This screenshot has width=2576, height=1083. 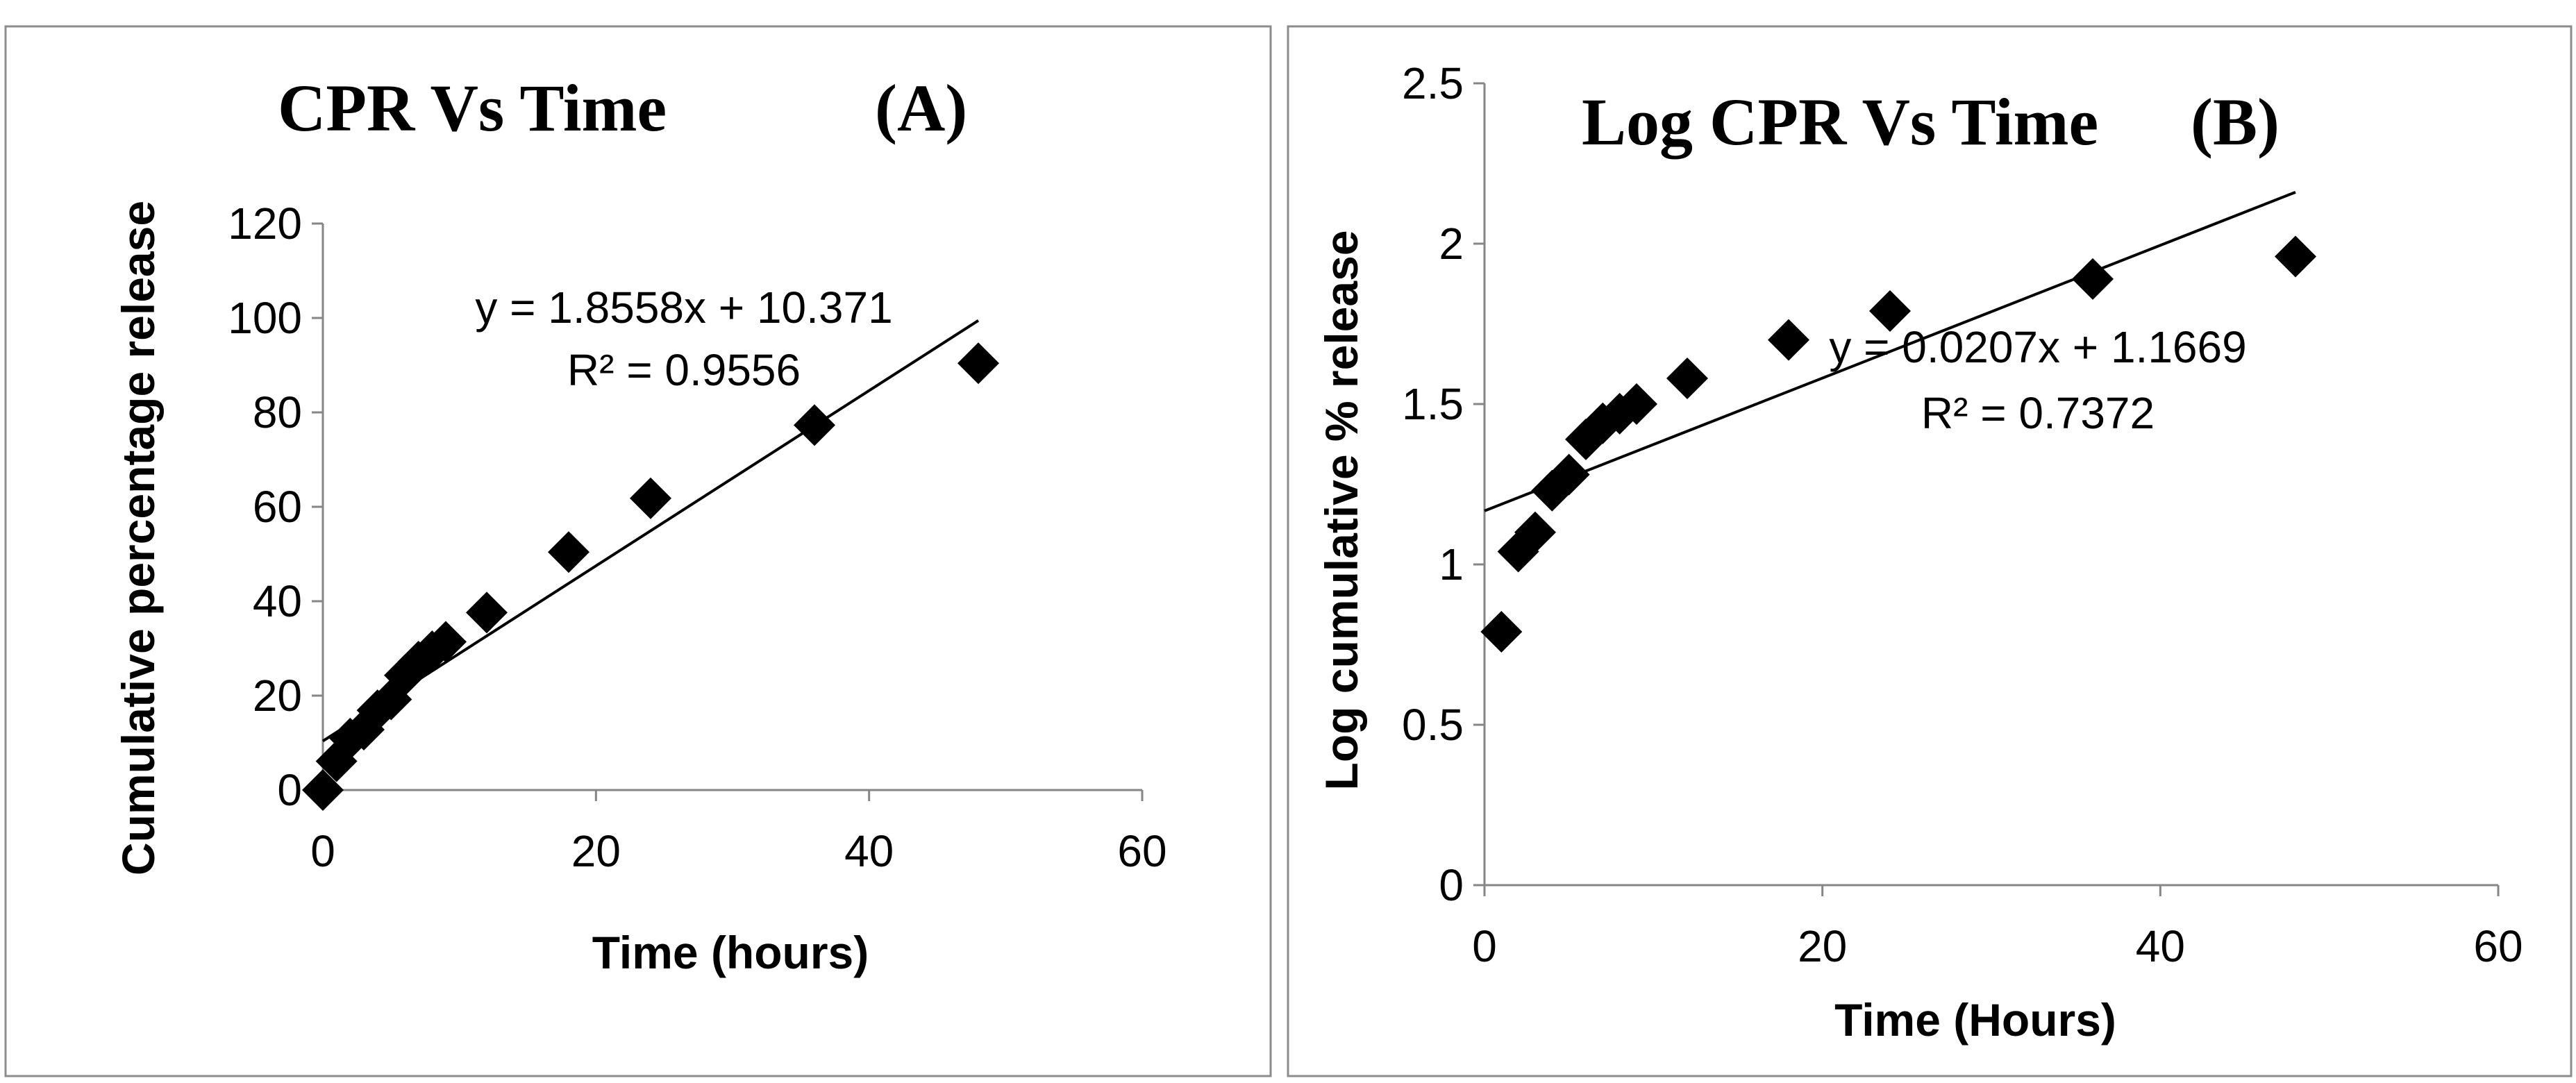 I want to click on panel-a-label: (A), so click(x=921, y=108).